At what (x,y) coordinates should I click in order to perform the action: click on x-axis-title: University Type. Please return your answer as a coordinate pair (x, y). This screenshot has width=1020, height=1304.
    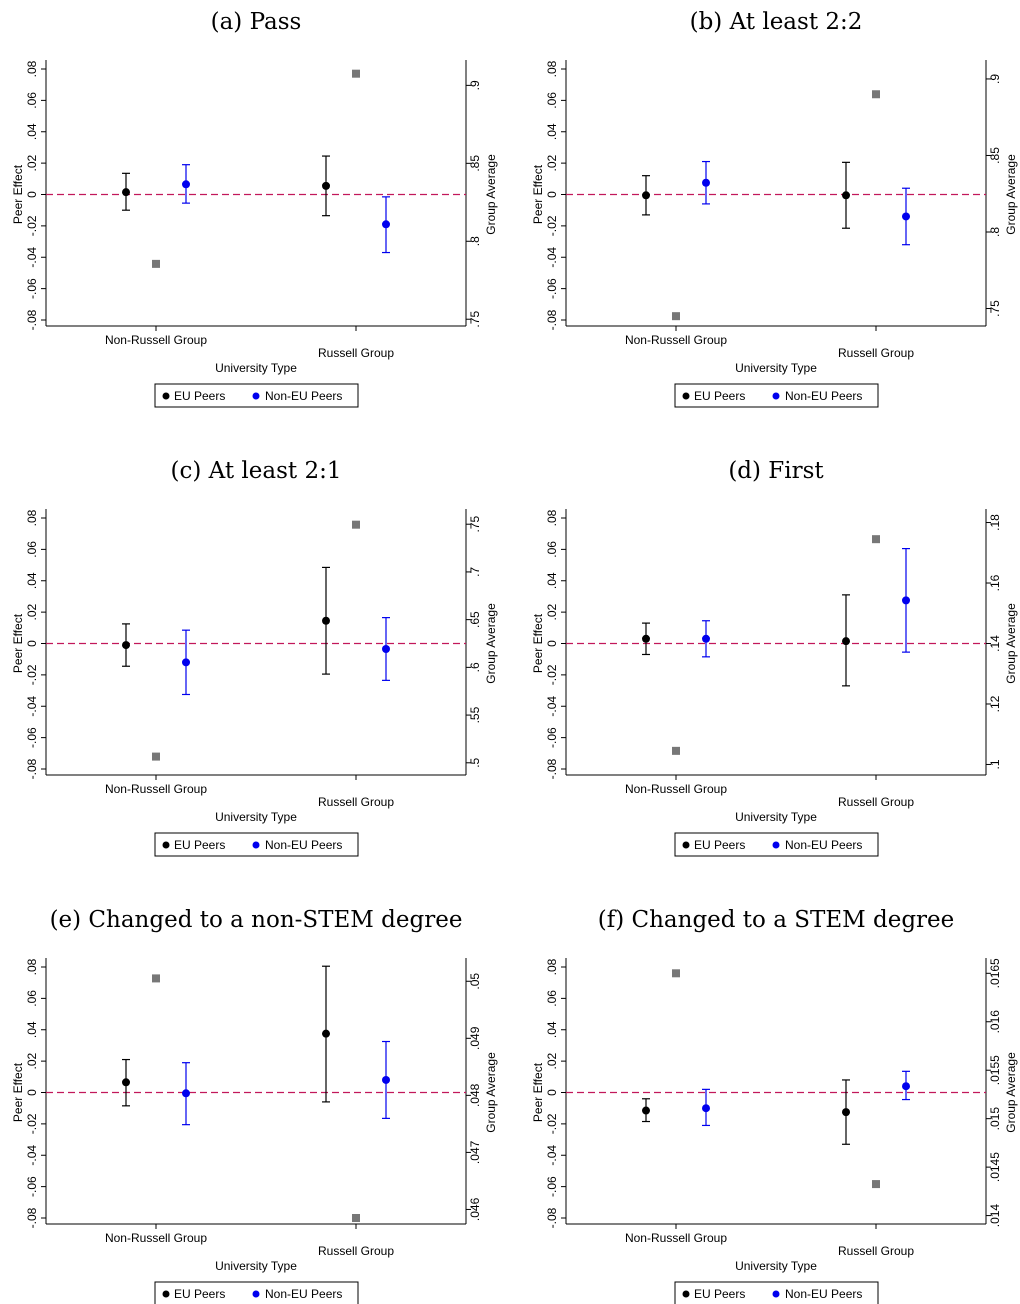
    Looking at the image, I should click on (776, 1266).